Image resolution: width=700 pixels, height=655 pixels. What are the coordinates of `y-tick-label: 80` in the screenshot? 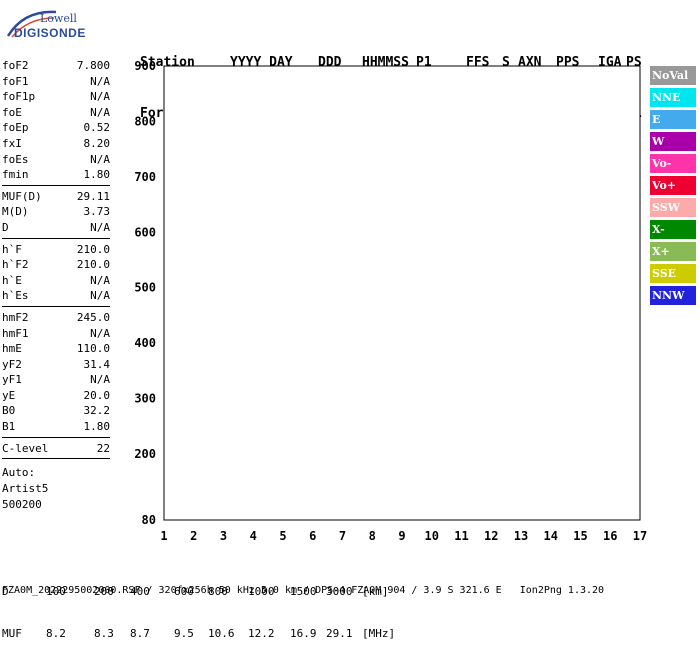 It's located at (149, 520).